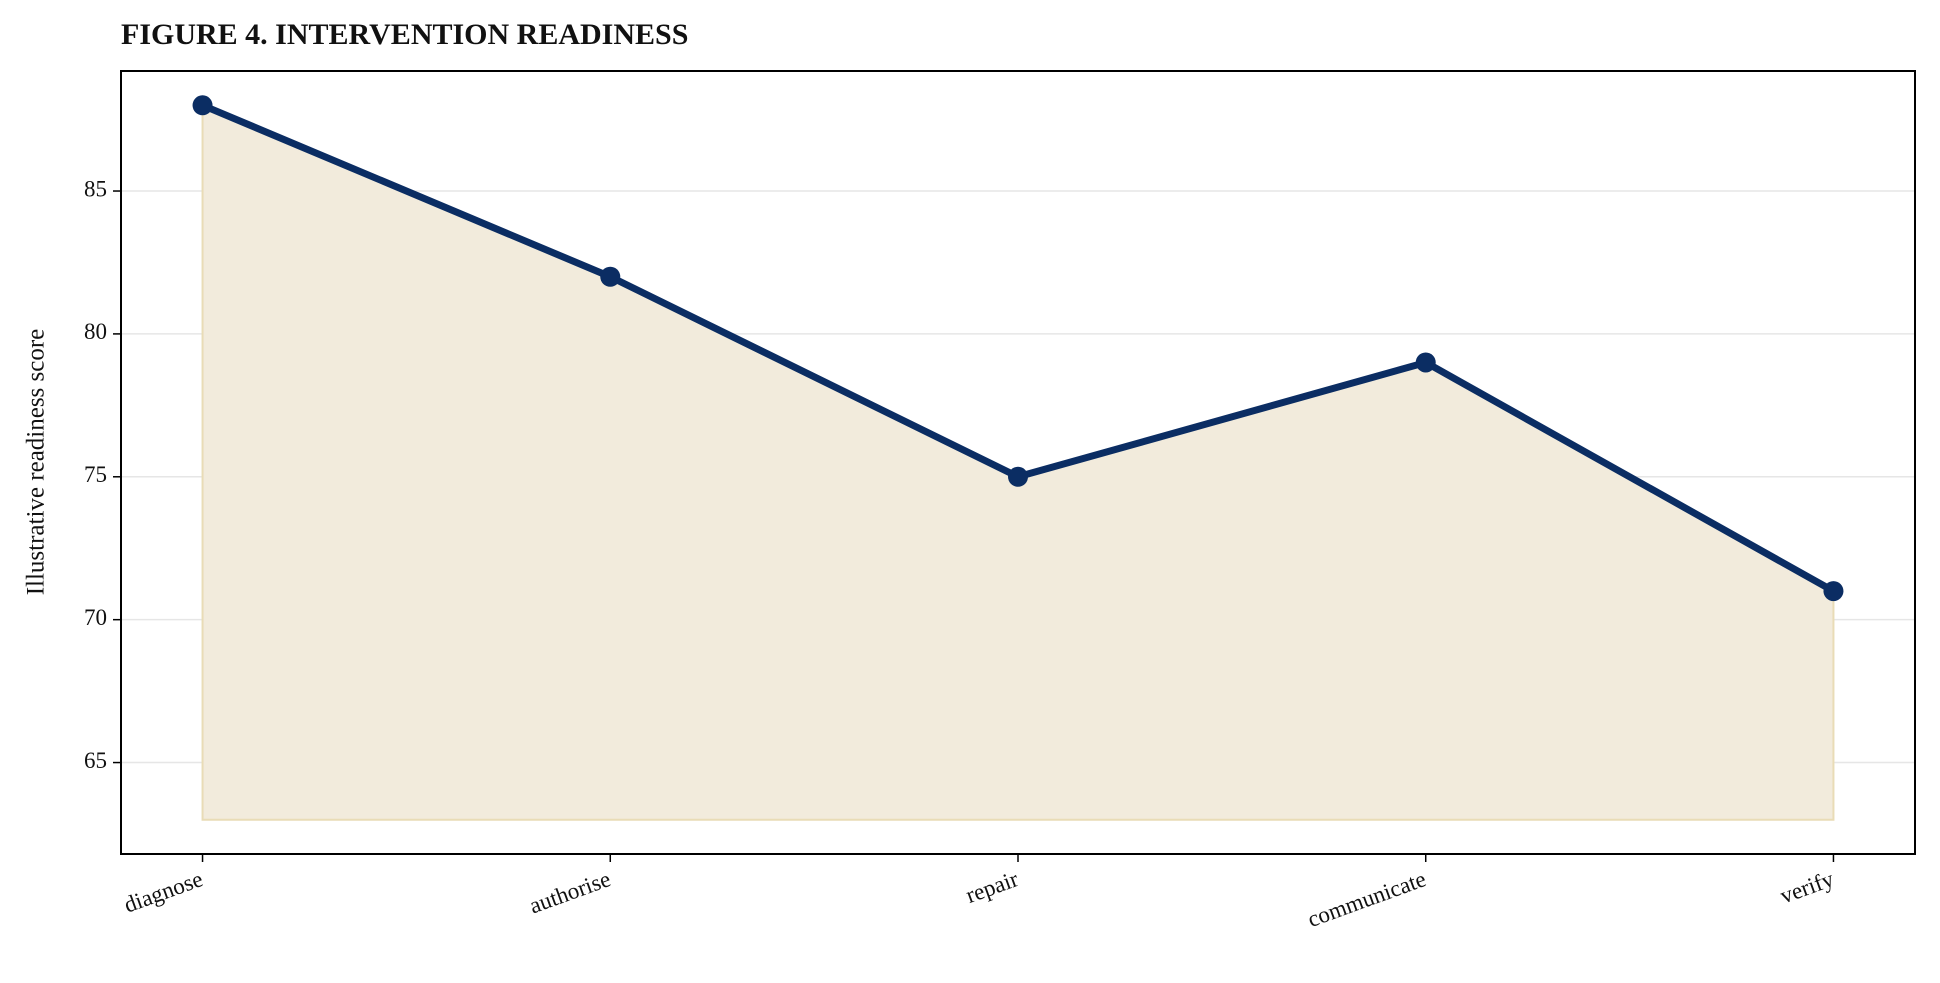 The width and height of the screenshot is (1940, 983). I want to click on x-tick-label: authorise, so click(570, 892).